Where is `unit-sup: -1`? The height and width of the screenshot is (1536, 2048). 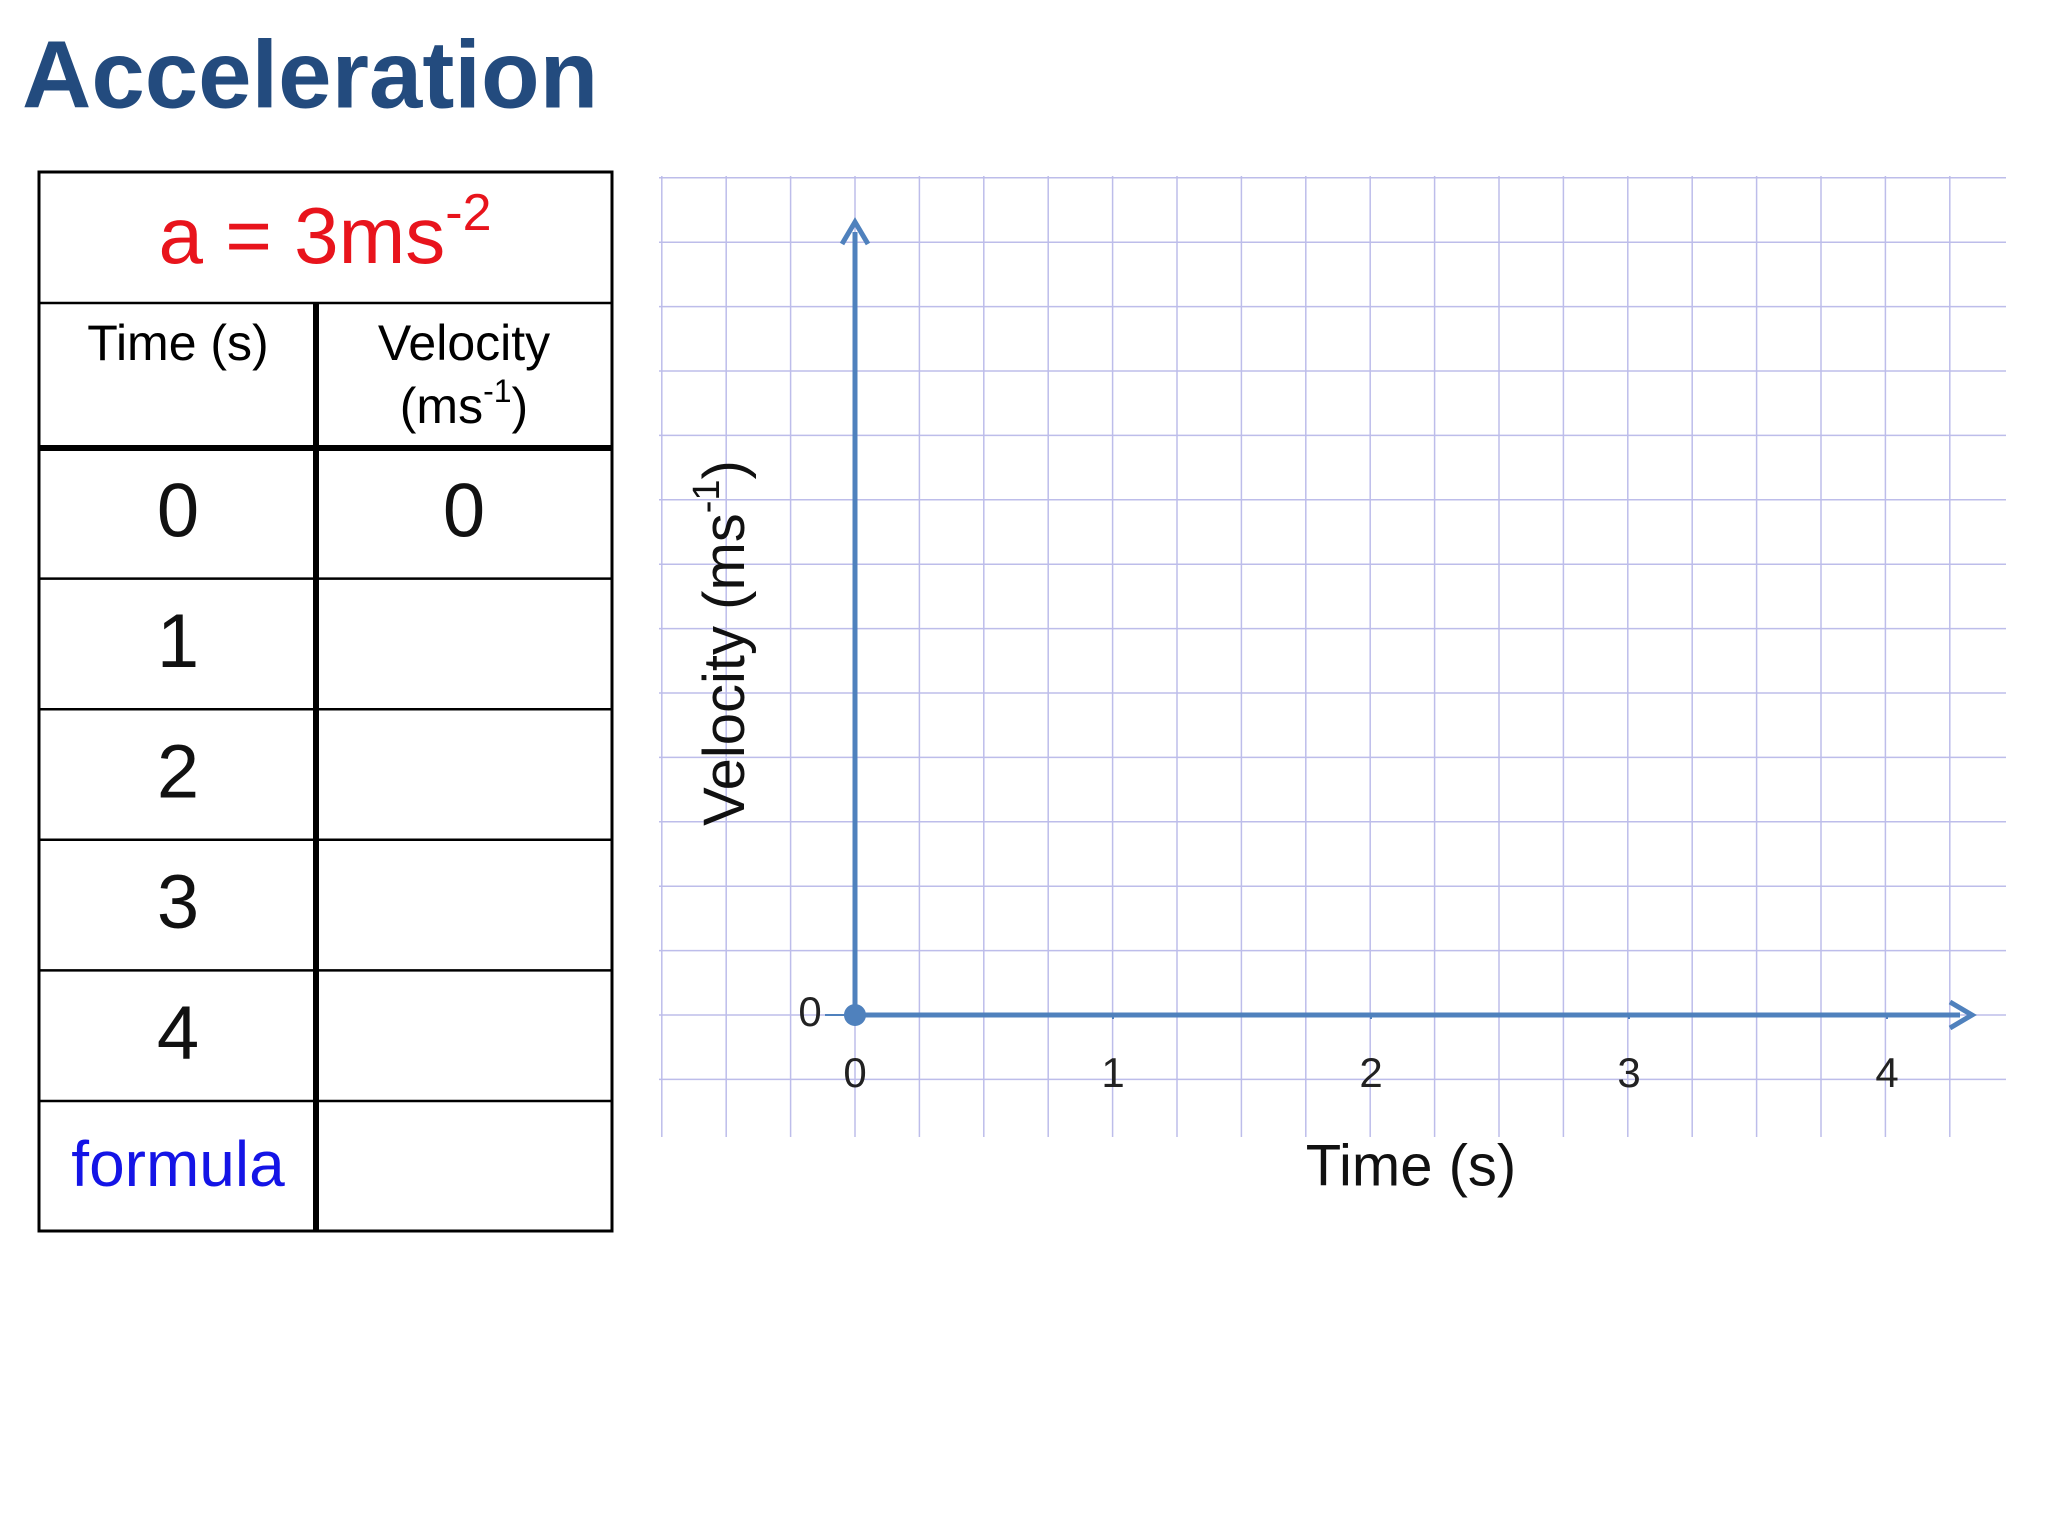 unit-sup: -1 is located at coordinates (497, 391).